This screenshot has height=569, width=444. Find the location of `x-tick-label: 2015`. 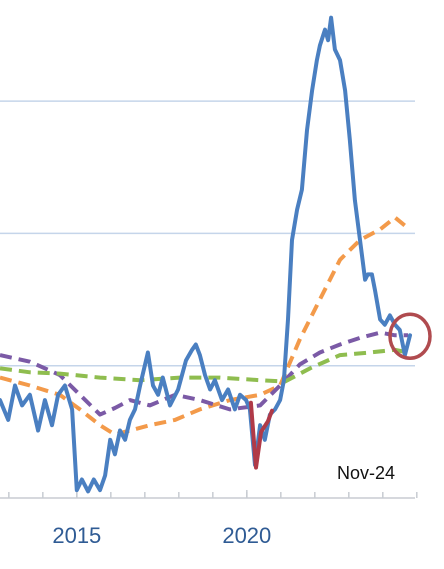

x-tick-label: 2015 is located at coordinates (76, 535).